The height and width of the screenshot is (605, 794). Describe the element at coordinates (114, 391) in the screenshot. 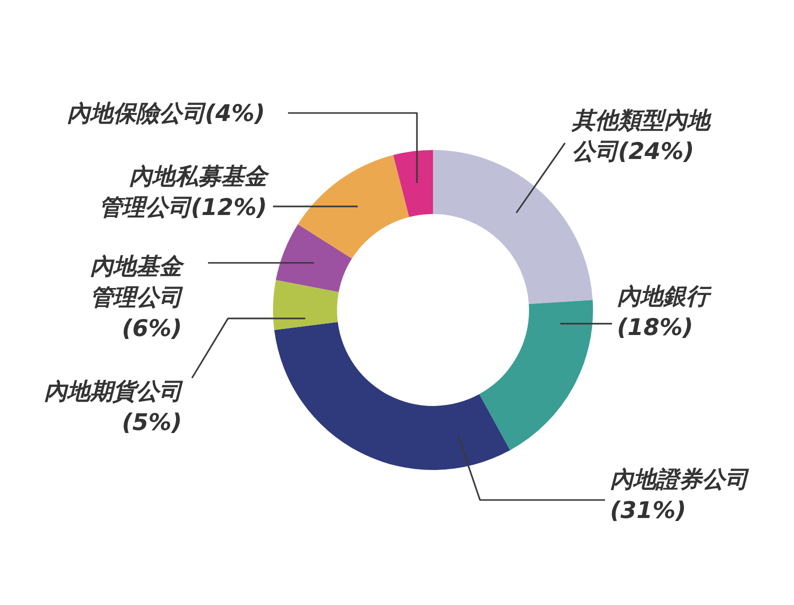

I see `slice-label: 內地期貨公司` at that location.